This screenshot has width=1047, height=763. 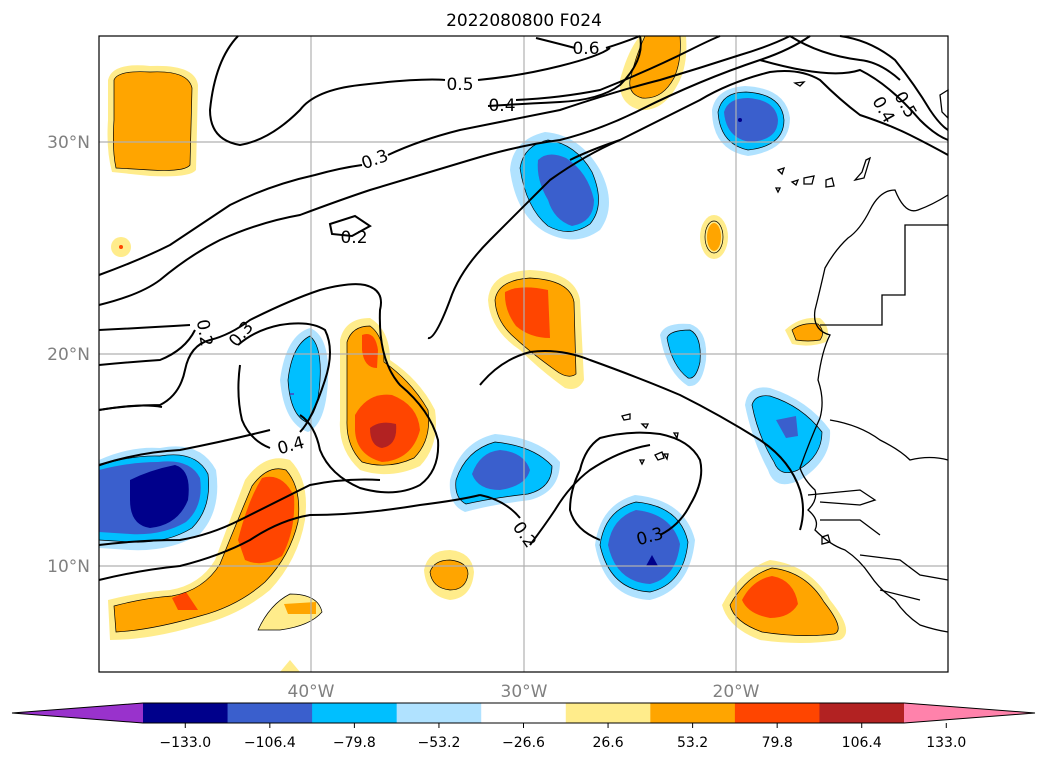 I want to click on longitude-labels: 40°W 30°W 20°W, so click(x=524, y=692).